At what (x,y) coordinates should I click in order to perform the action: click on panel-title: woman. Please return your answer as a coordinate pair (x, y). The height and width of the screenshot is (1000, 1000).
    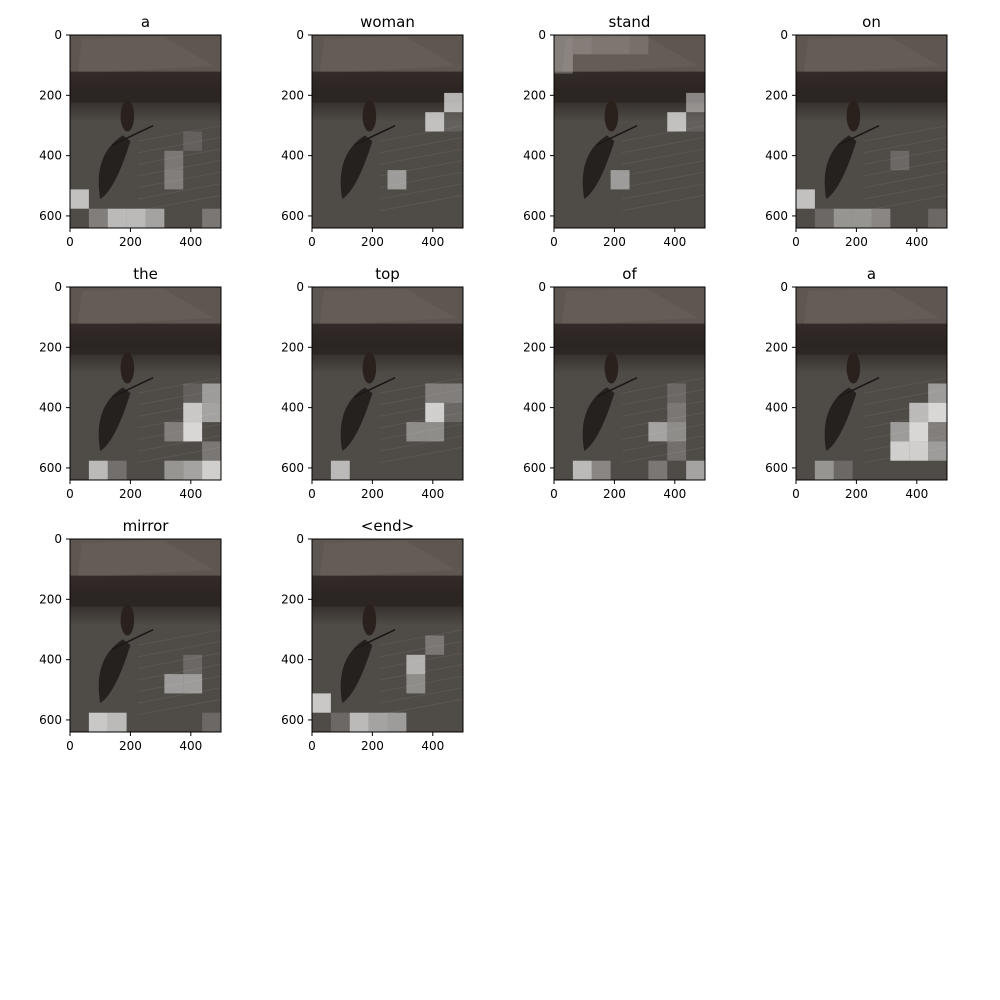
    Looking at the image, I should click on (387, 22).